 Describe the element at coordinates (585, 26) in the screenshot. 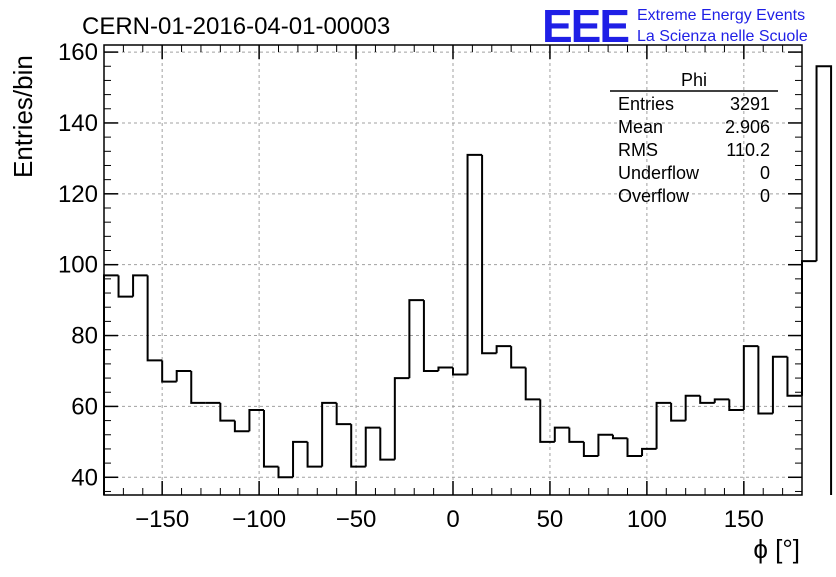

I see `eee-logo: EEE` at that location.